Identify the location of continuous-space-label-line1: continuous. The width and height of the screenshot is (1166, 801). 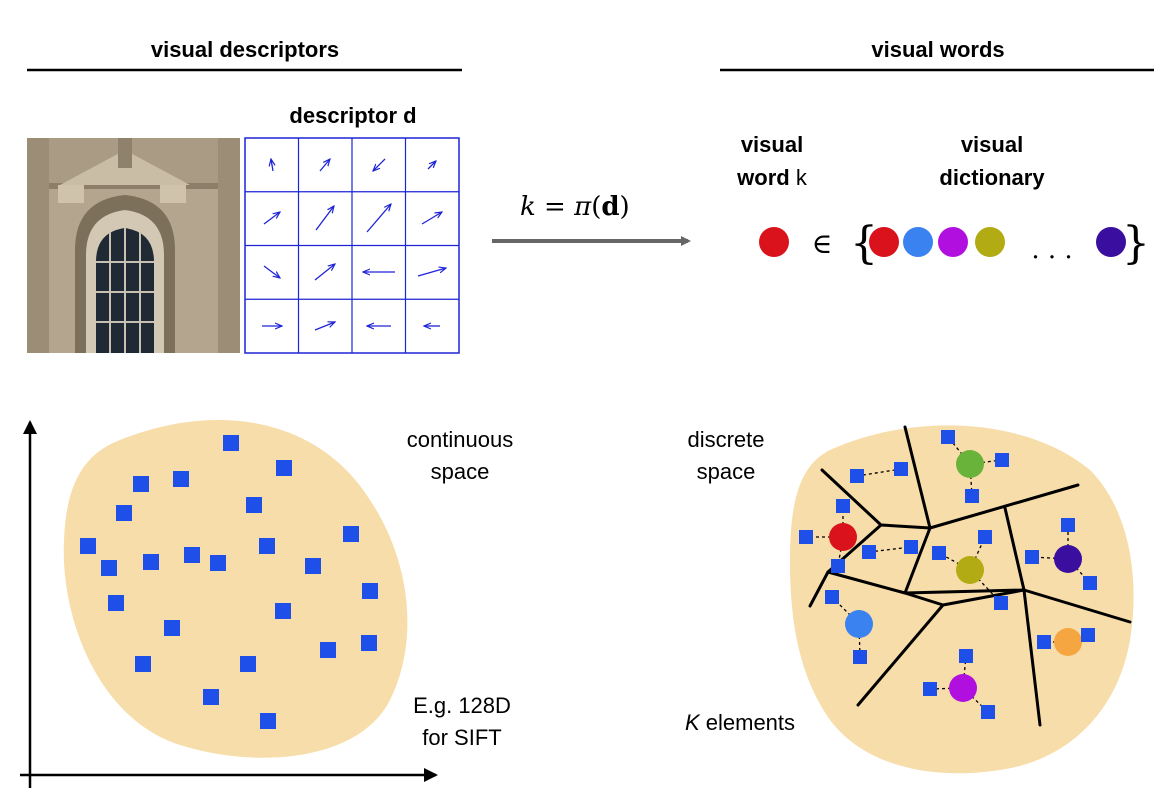
(460, 439).